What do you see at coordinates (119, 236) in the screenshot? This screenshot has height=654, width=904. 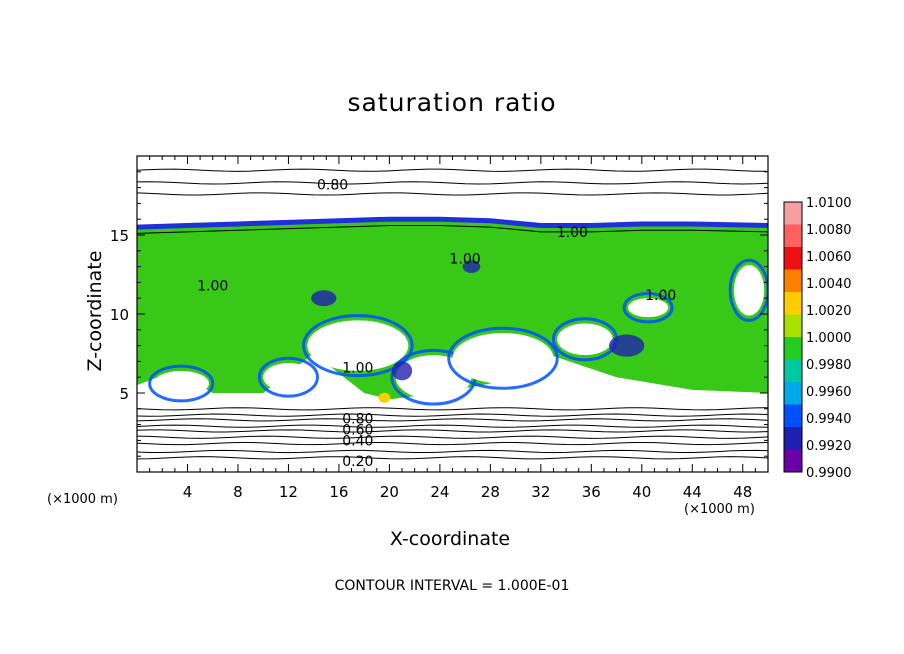 I see `y-tick-label-15: 15` at bounding box center [119, 236].